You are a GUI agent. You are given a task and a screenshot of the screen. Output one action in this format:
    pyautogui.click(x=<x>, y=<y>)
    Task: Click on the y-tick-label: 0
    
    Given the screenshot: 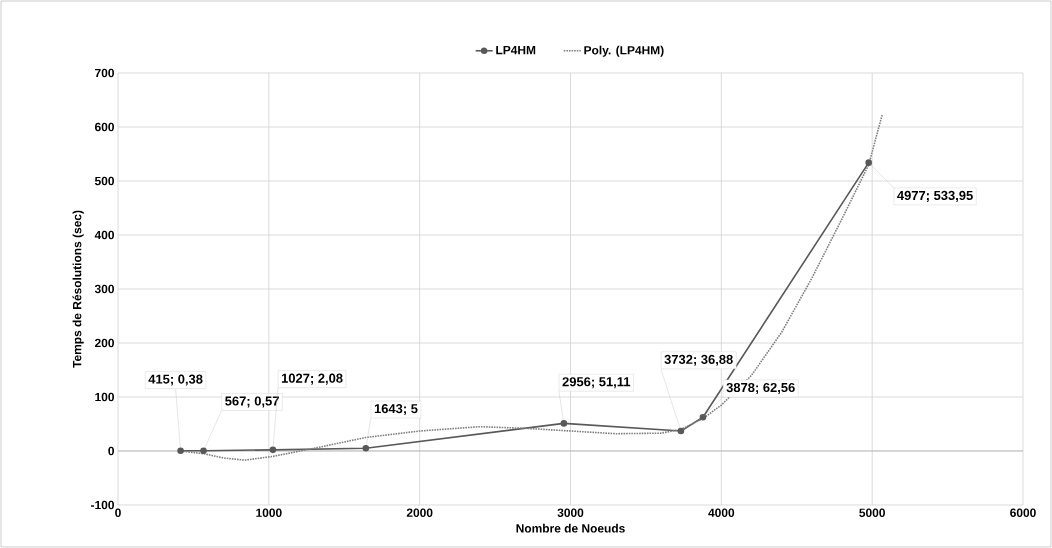 What is the action you would take?
    pyautogui.click(x=111, y=451)
    